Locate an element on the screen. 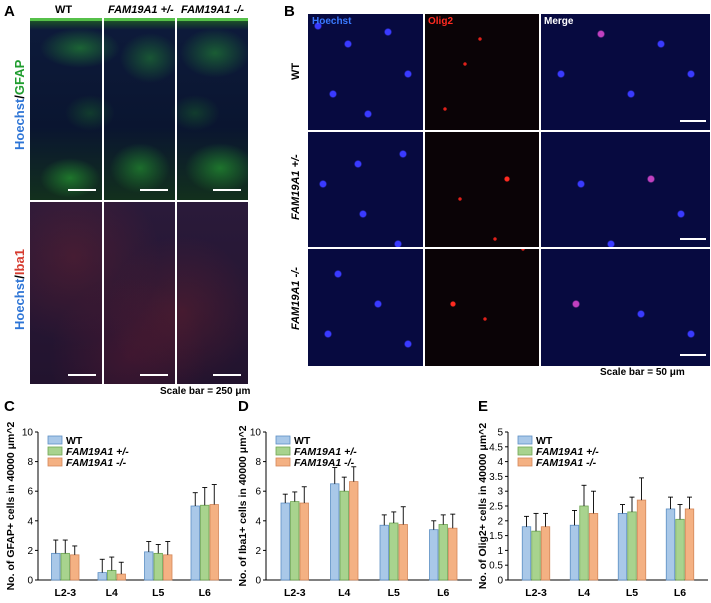 The image size is (711, 603). gfap-row-label: Hoechst/GFAP is located at coordinates (19, 104).